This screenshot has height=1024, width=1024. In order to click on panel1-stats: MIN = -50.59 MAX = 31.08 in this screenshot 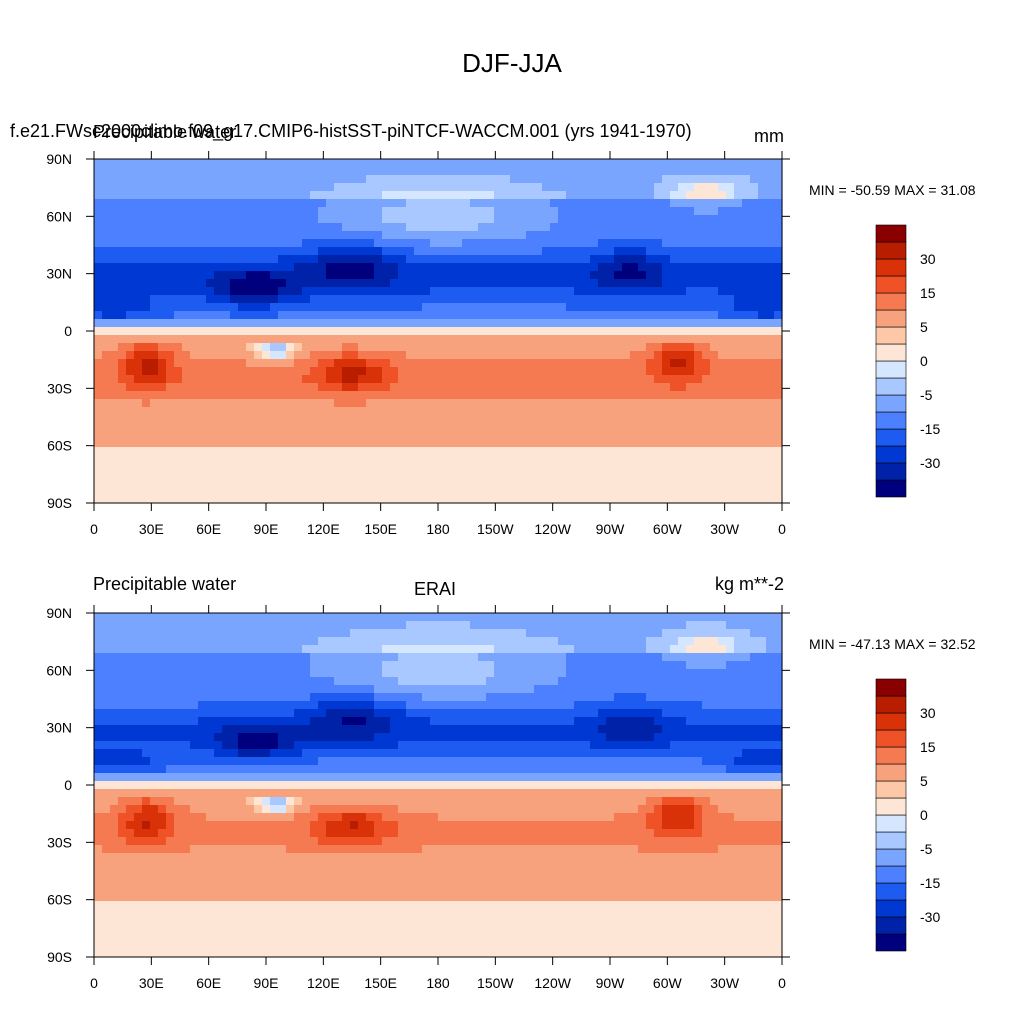, I will do `click(892, 190)`.